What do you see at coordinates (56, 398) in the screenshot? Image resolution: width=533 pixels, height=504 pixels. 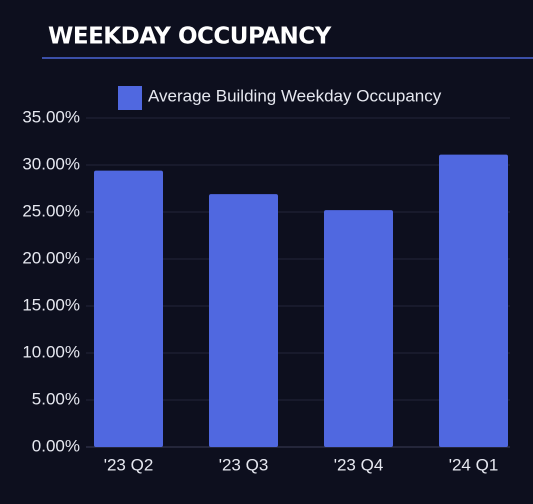 I see `y-tick-label: 5.00%` at bounding box center [56, 398].